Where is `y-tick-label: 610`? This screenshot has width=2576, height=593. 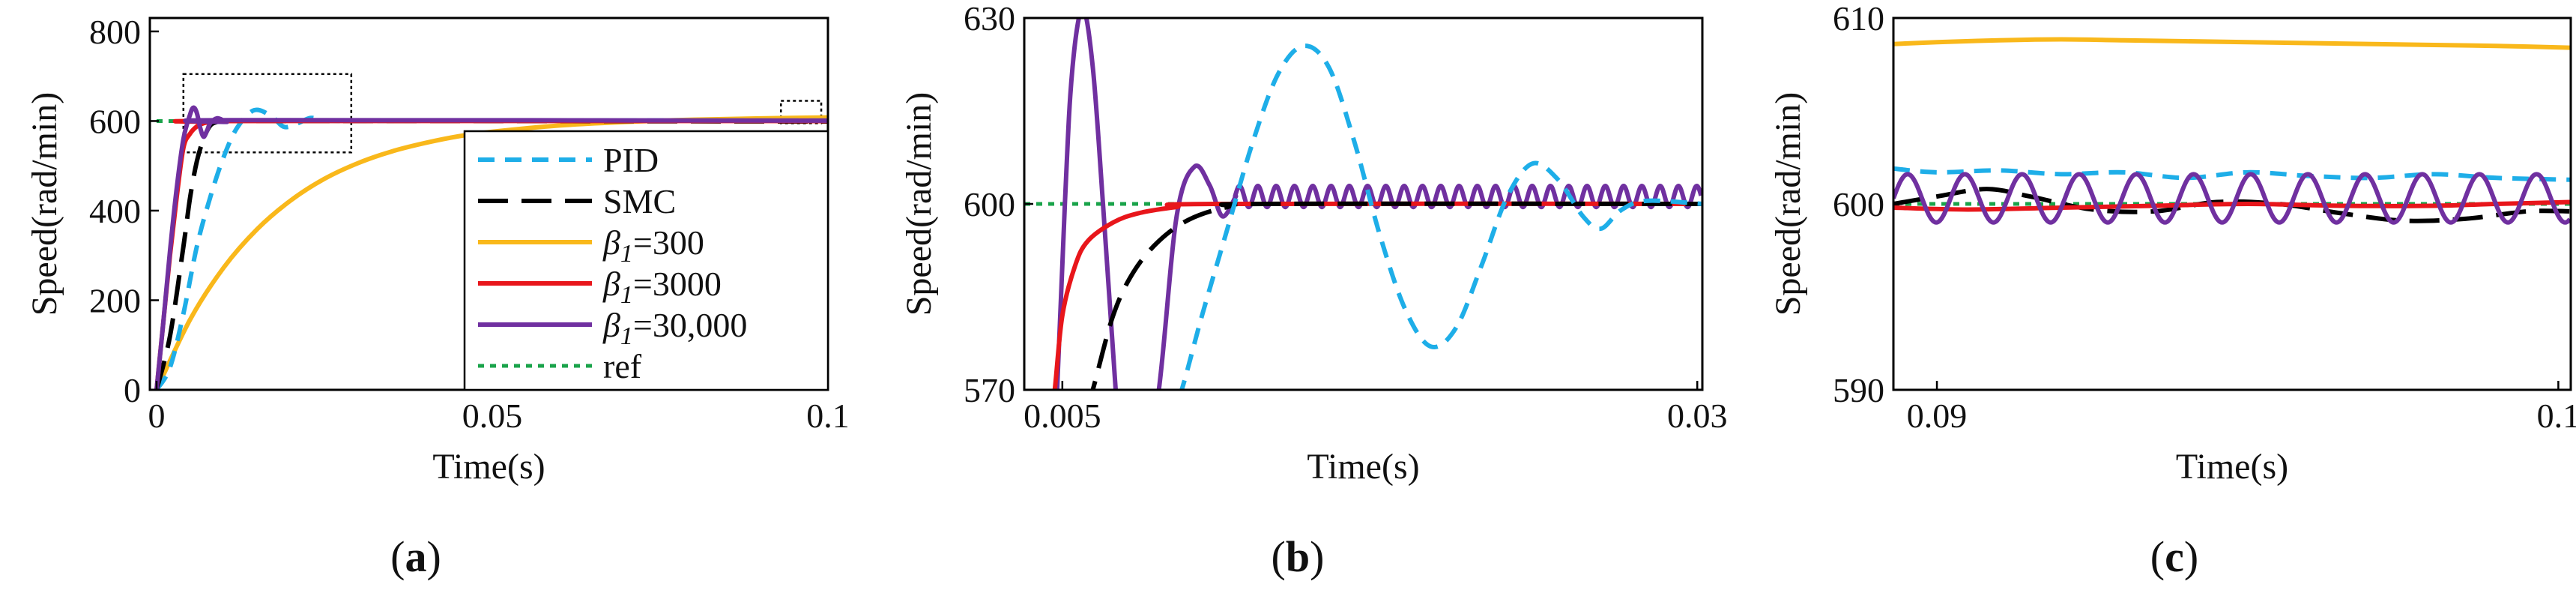
y-tick-label: 610 is located at coordinates (1858, 18).